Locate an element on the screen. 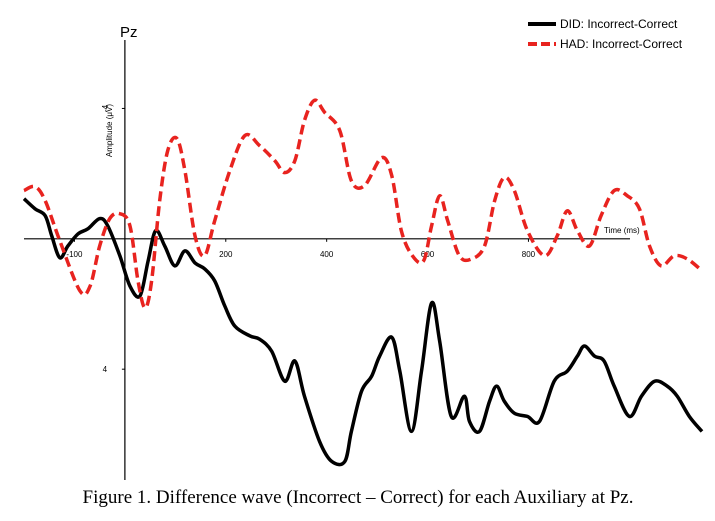 The width and height of the screenshot is (715, 521). x-tick-label: 800 is located at coordinates (529, 254).